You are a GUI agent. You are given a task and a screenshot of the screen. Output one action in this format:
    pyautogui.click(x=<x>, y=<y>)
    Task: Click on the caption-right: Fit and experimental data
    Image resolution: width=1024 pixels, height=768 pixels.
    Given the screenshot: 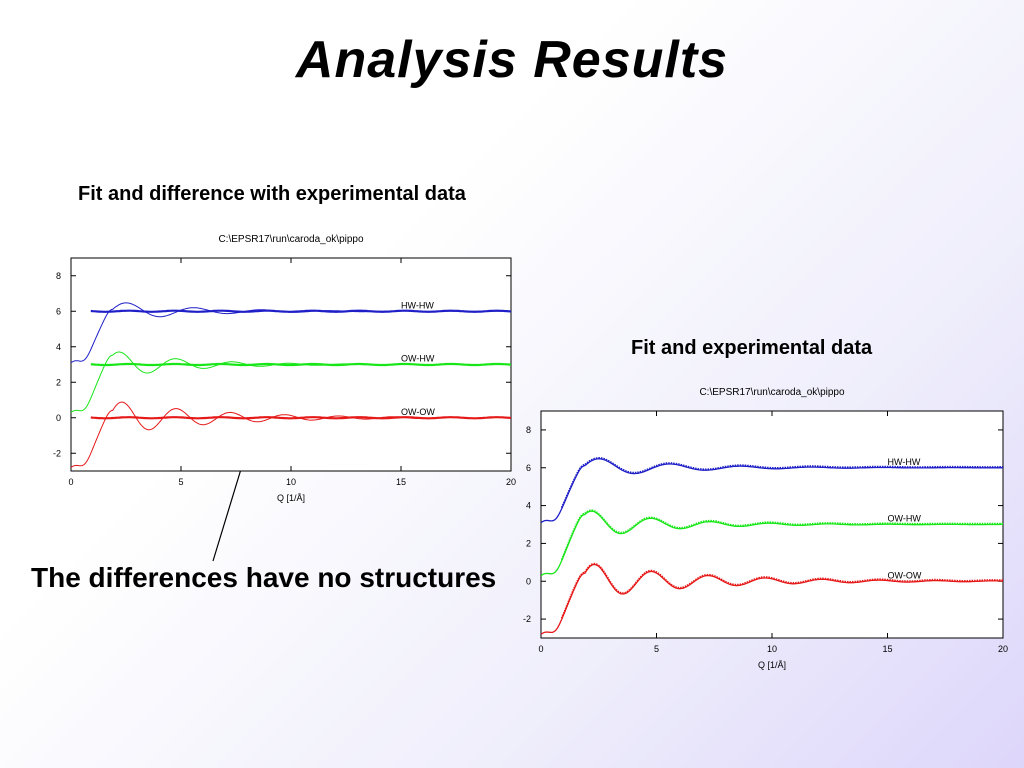 What is the action you would take?
    pyautogui.click(x=752, y=348)
    